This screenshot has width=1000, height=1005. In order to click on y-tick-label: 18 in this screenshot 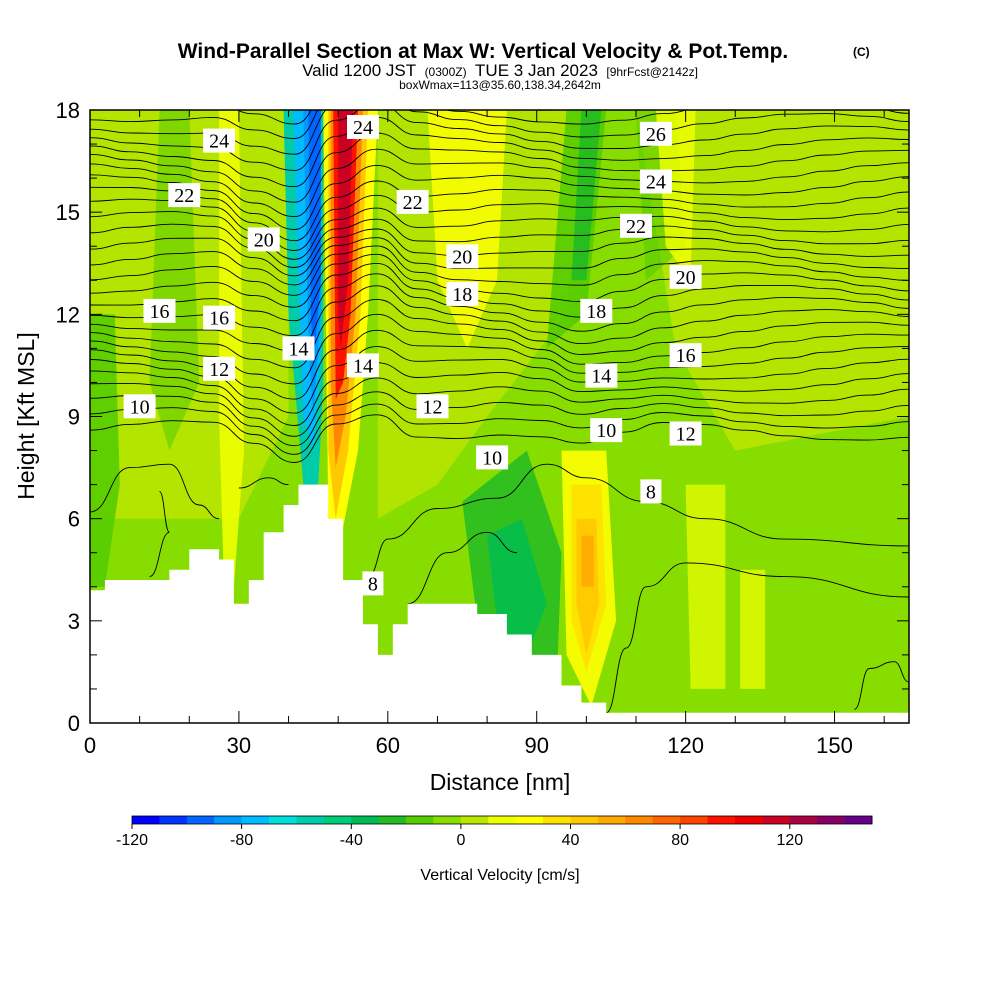, I will do `click(68, 110)`.